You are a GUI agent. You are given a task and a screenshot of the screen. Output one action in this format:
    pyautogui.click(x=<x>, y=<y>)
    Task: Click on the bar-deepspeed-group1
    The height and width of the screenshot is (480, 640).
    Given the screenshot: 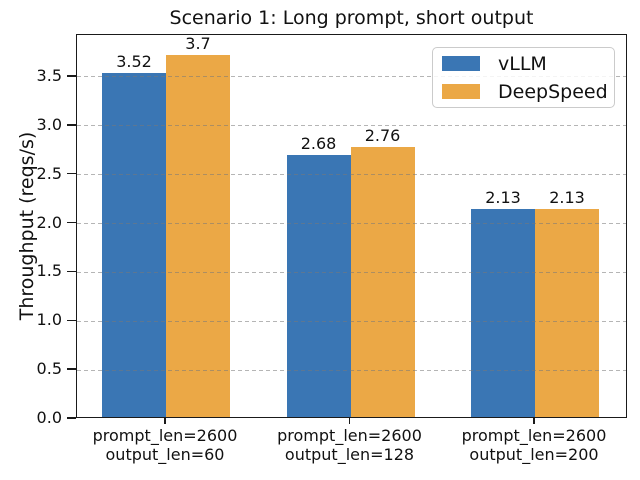 What is the action you would take?
    pyautogui.click(x=198, y=236)
    